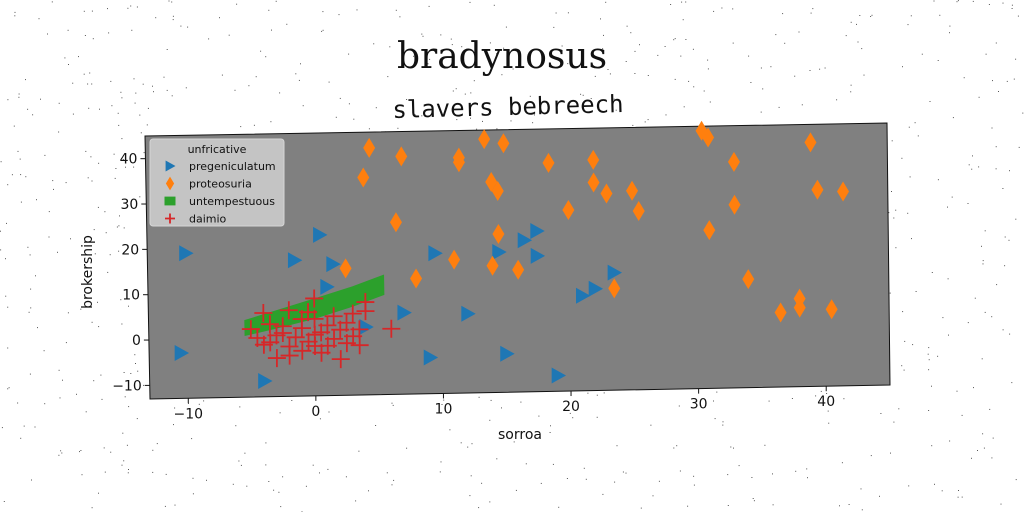  Describe the element at coordinates (131, 273) in the screenshot. I see `y-axis-ticks: −10 0 10 20 30 40` at that location.